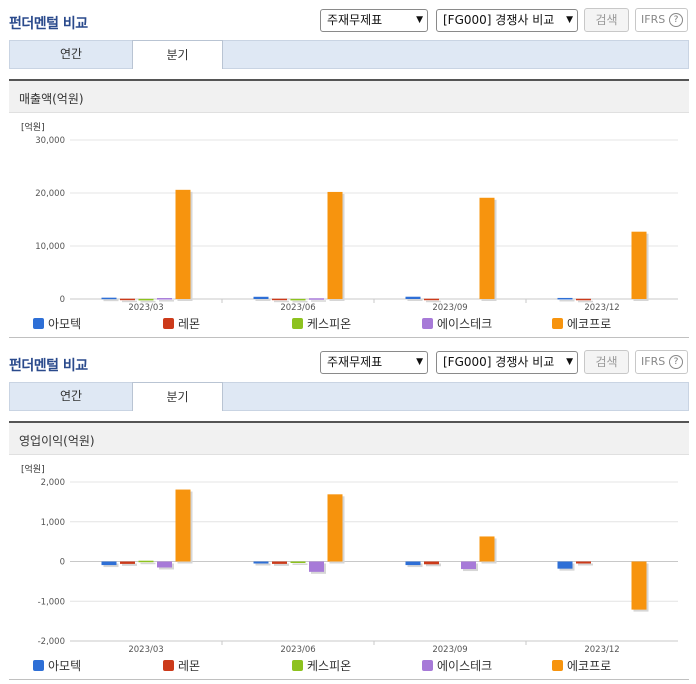 This screenshot has width=696, height=684. I want to click on metric-header: 영업이익(억원), so click(349, 439).